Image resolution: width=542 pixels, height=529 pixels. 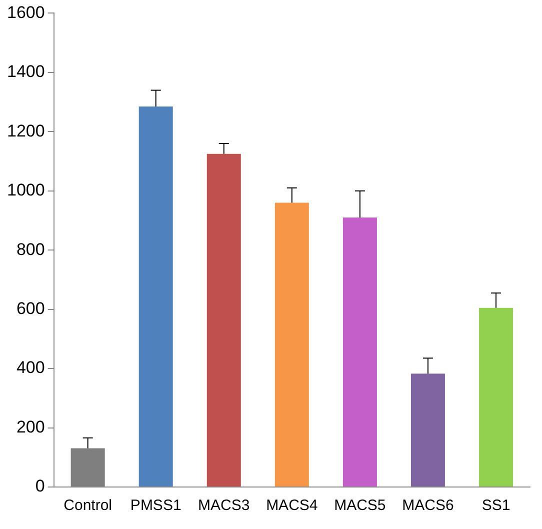 What do you see at coordinates (30, 249) in the screenshot?
I see `y-tick-label: 800` at bounding box center [30, 249].